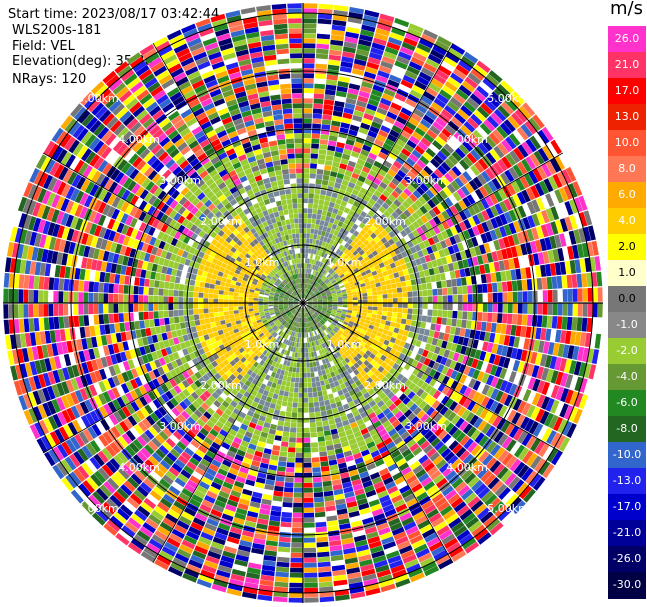  I want to click on colorbar-tick-label: 21.0, so click(627, 64).